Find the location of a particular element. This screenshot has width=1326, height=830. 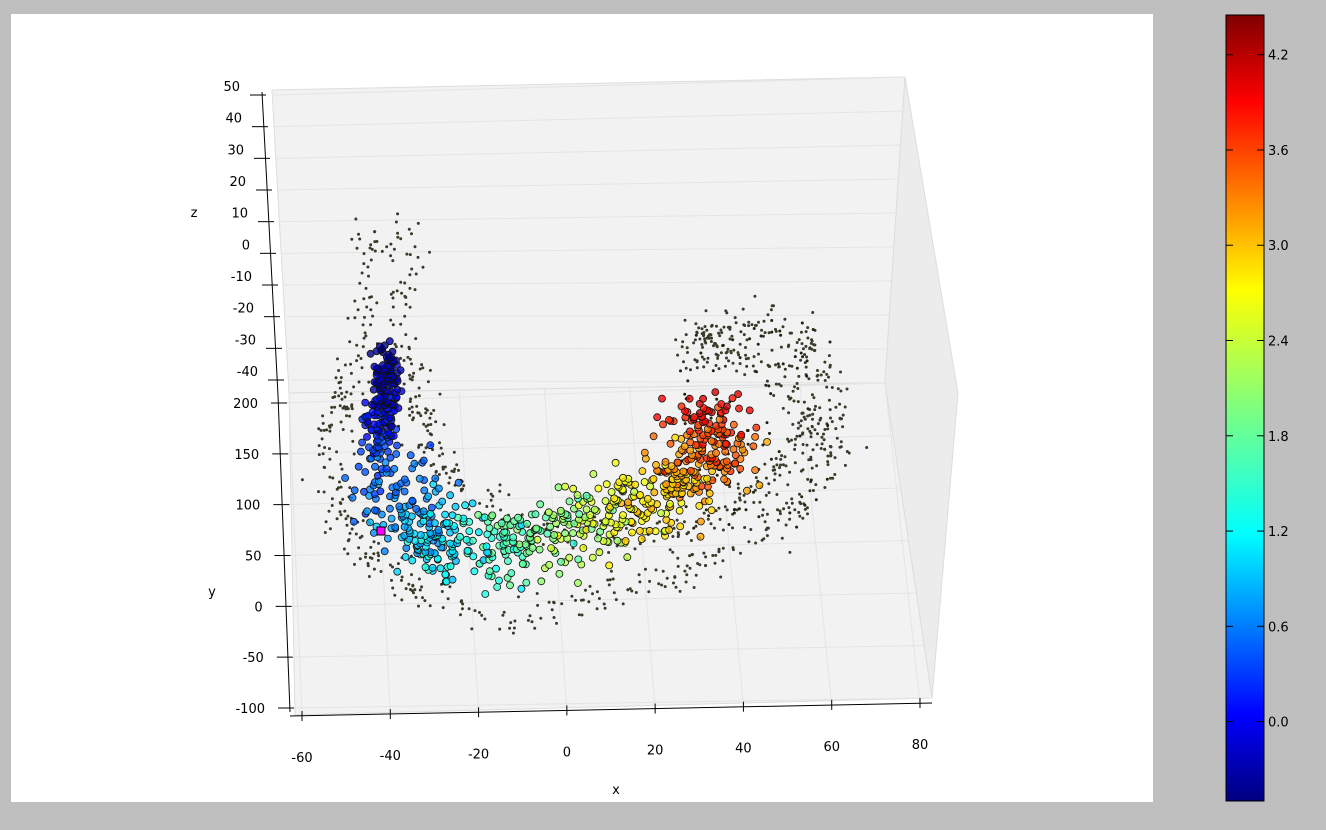

colorbar-tick-label: 1.2 is located at coordinates (1278, 532).